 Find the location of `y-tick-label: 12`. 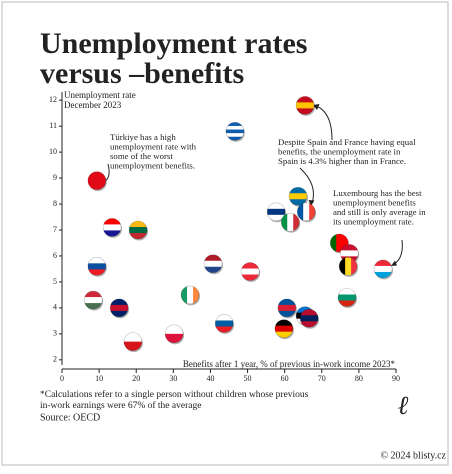

y-tick-label: 12 is located at coordinates (53, 99).